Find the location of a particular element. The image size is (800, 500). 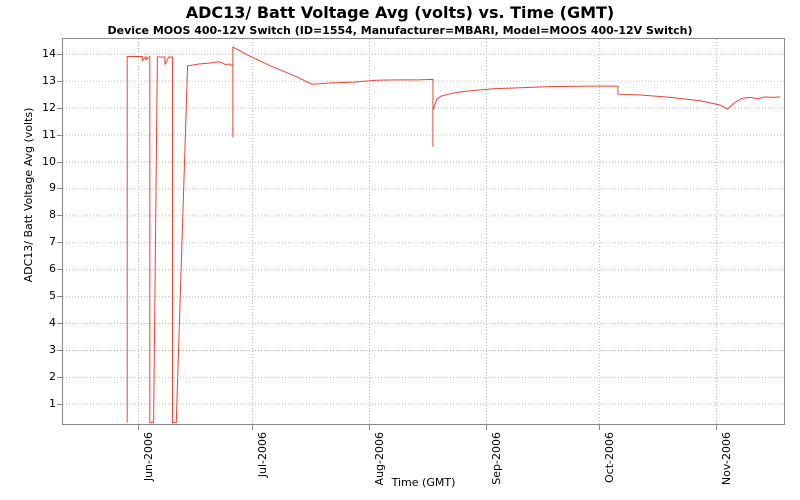

y-axis-tick-label: 8 is located at coordinates (52, 215).